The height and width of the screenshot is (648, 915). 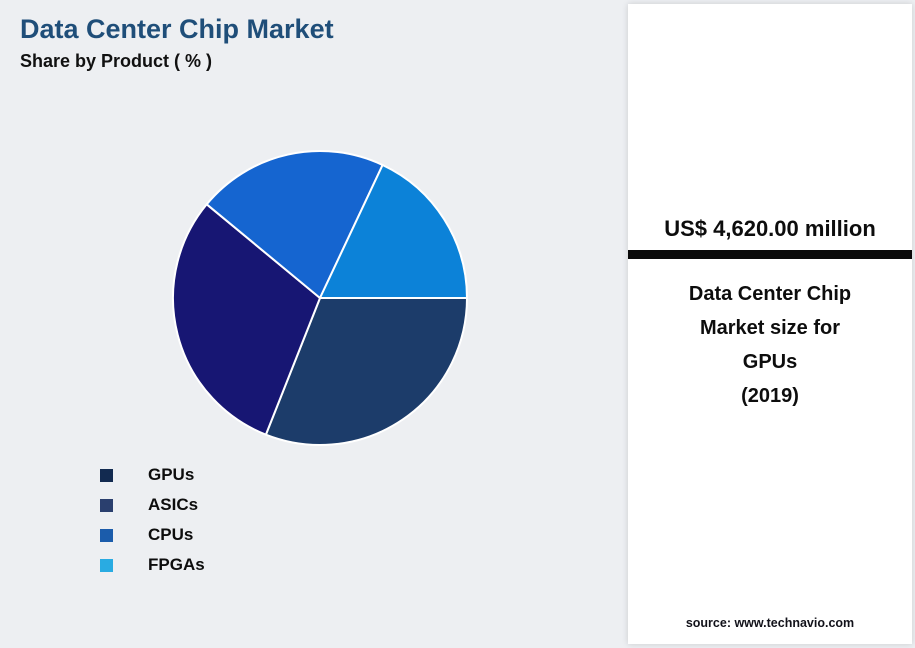 I want to click on legend-item: FPGAs, so click(x=152, y=565).